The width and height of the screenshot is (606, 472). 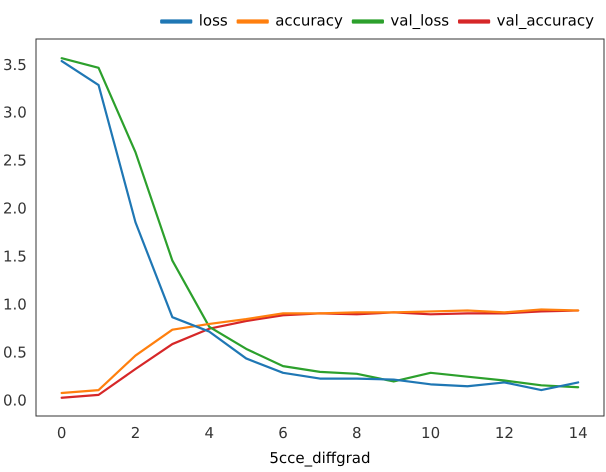 What do you see at coordinates (283, 433) in the screenshot?
I see `x-tick-label: 6` at bounding box center [283, 433].